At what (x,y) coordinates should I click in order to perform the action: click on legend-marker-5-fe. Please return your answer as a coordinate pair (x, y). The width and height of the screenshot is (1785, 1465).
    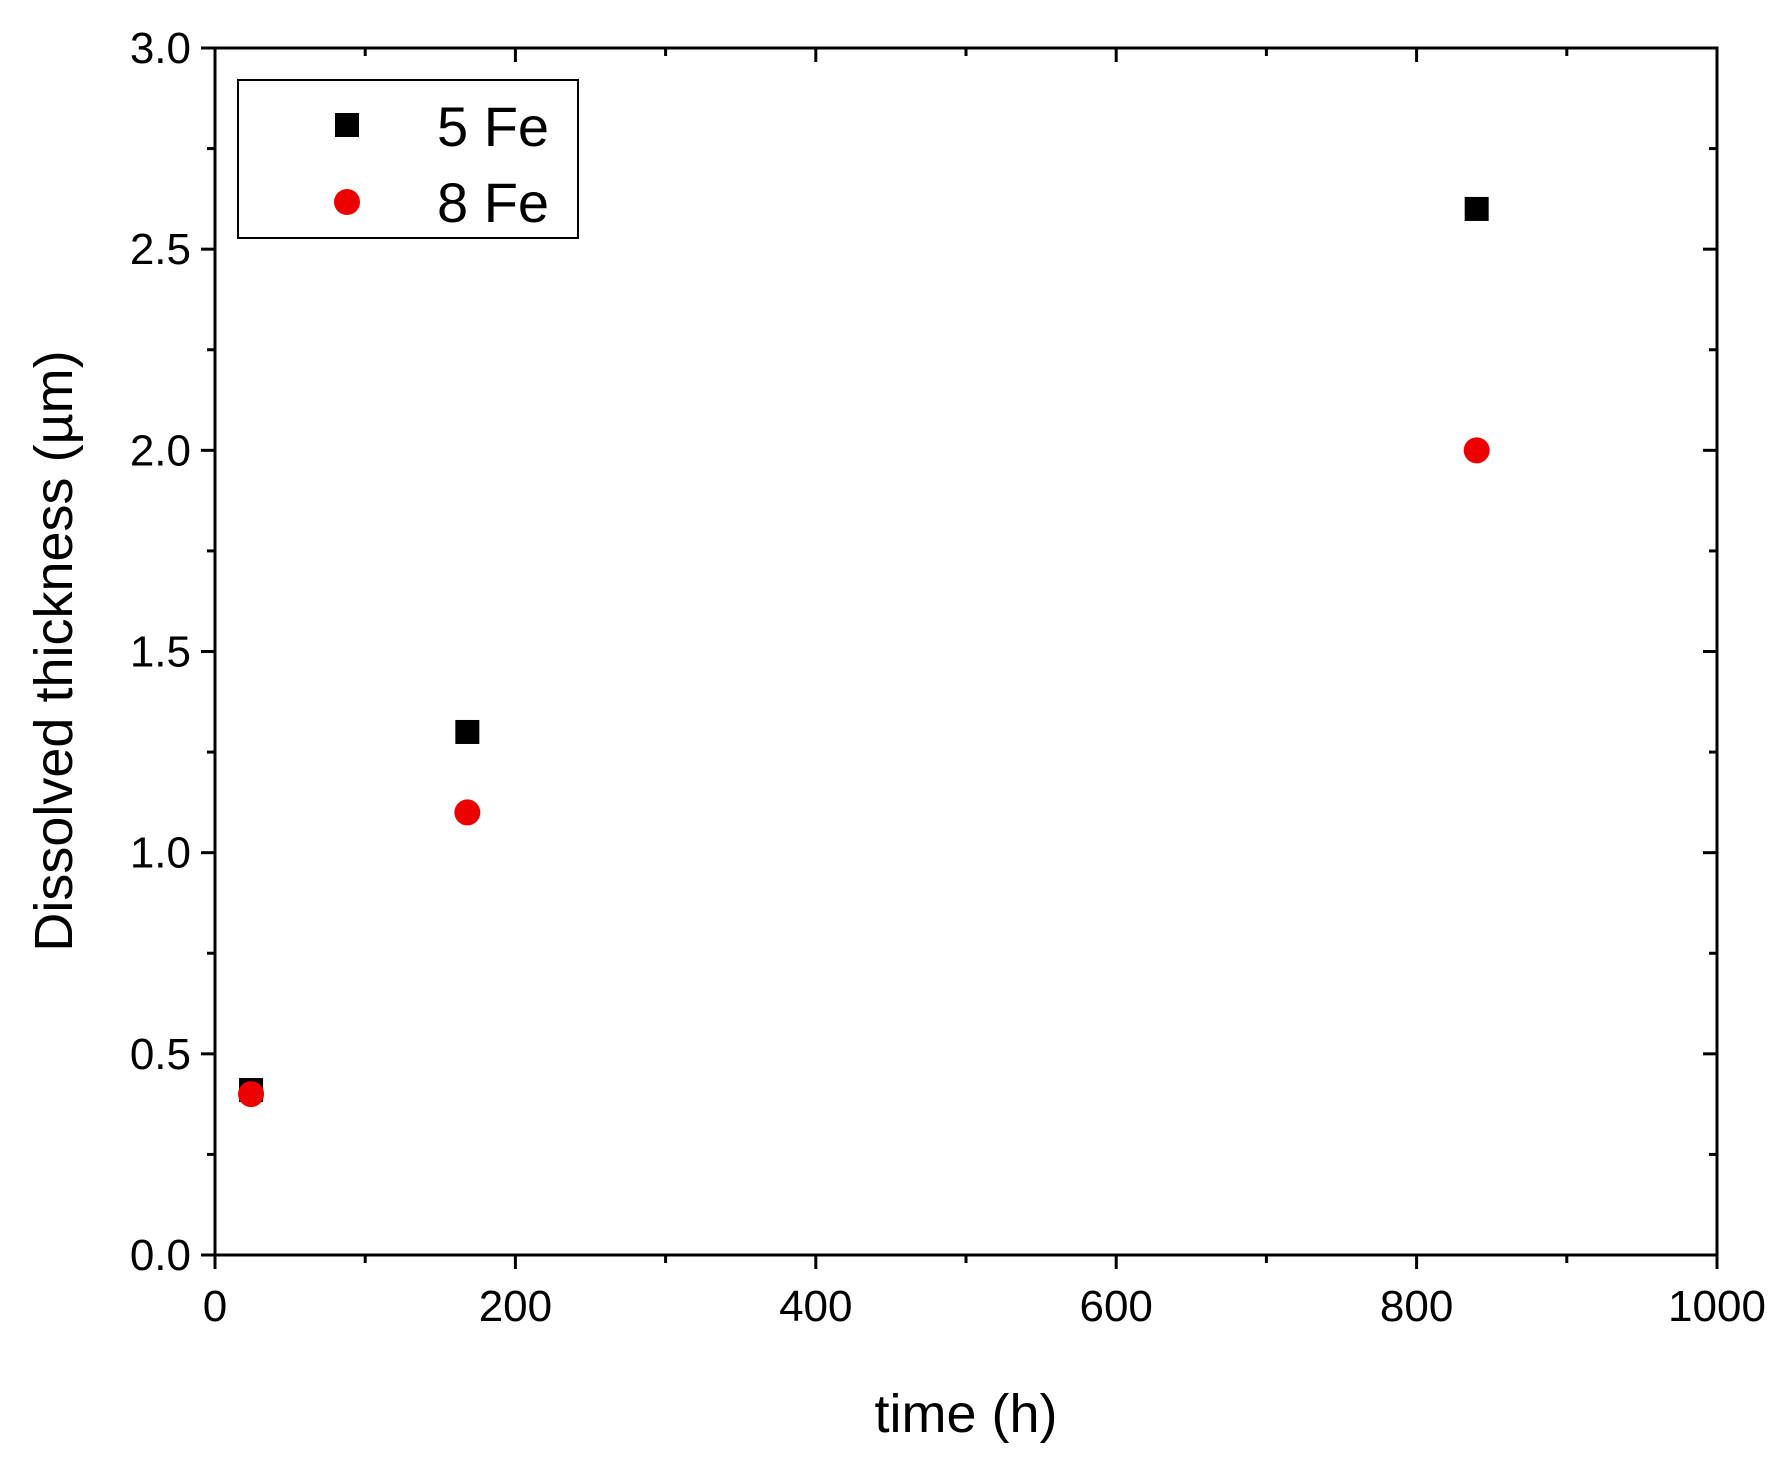
    Looking at the image, I should click on (347, 125).